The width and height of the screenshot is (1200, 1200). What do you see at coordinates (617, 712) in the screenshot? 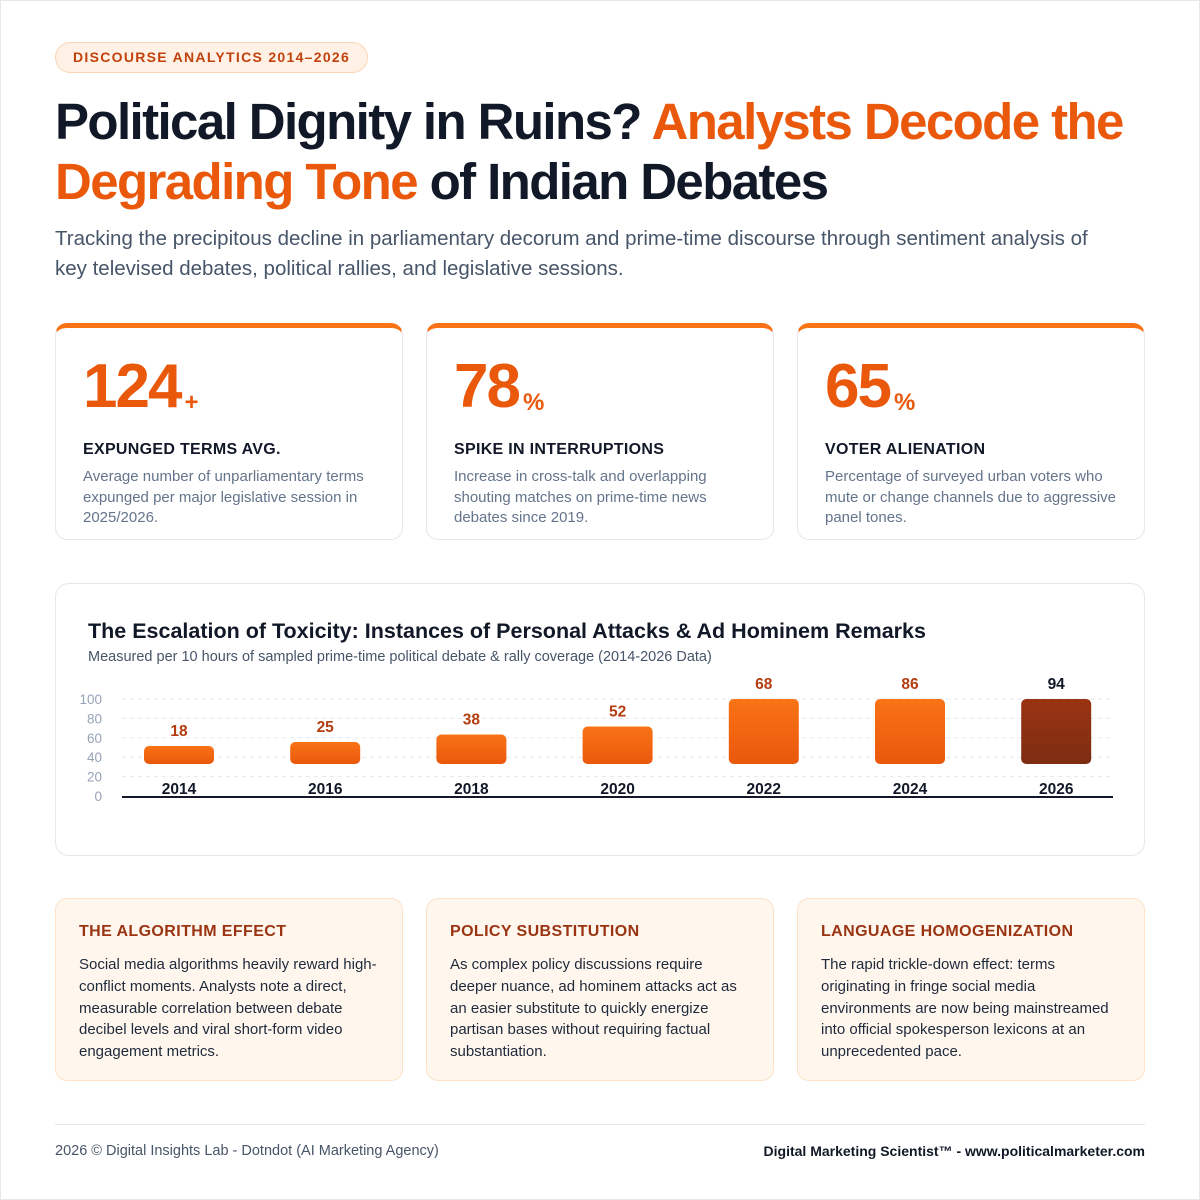
I see `bar-value-label: 52` at bounding box center [617, 712].